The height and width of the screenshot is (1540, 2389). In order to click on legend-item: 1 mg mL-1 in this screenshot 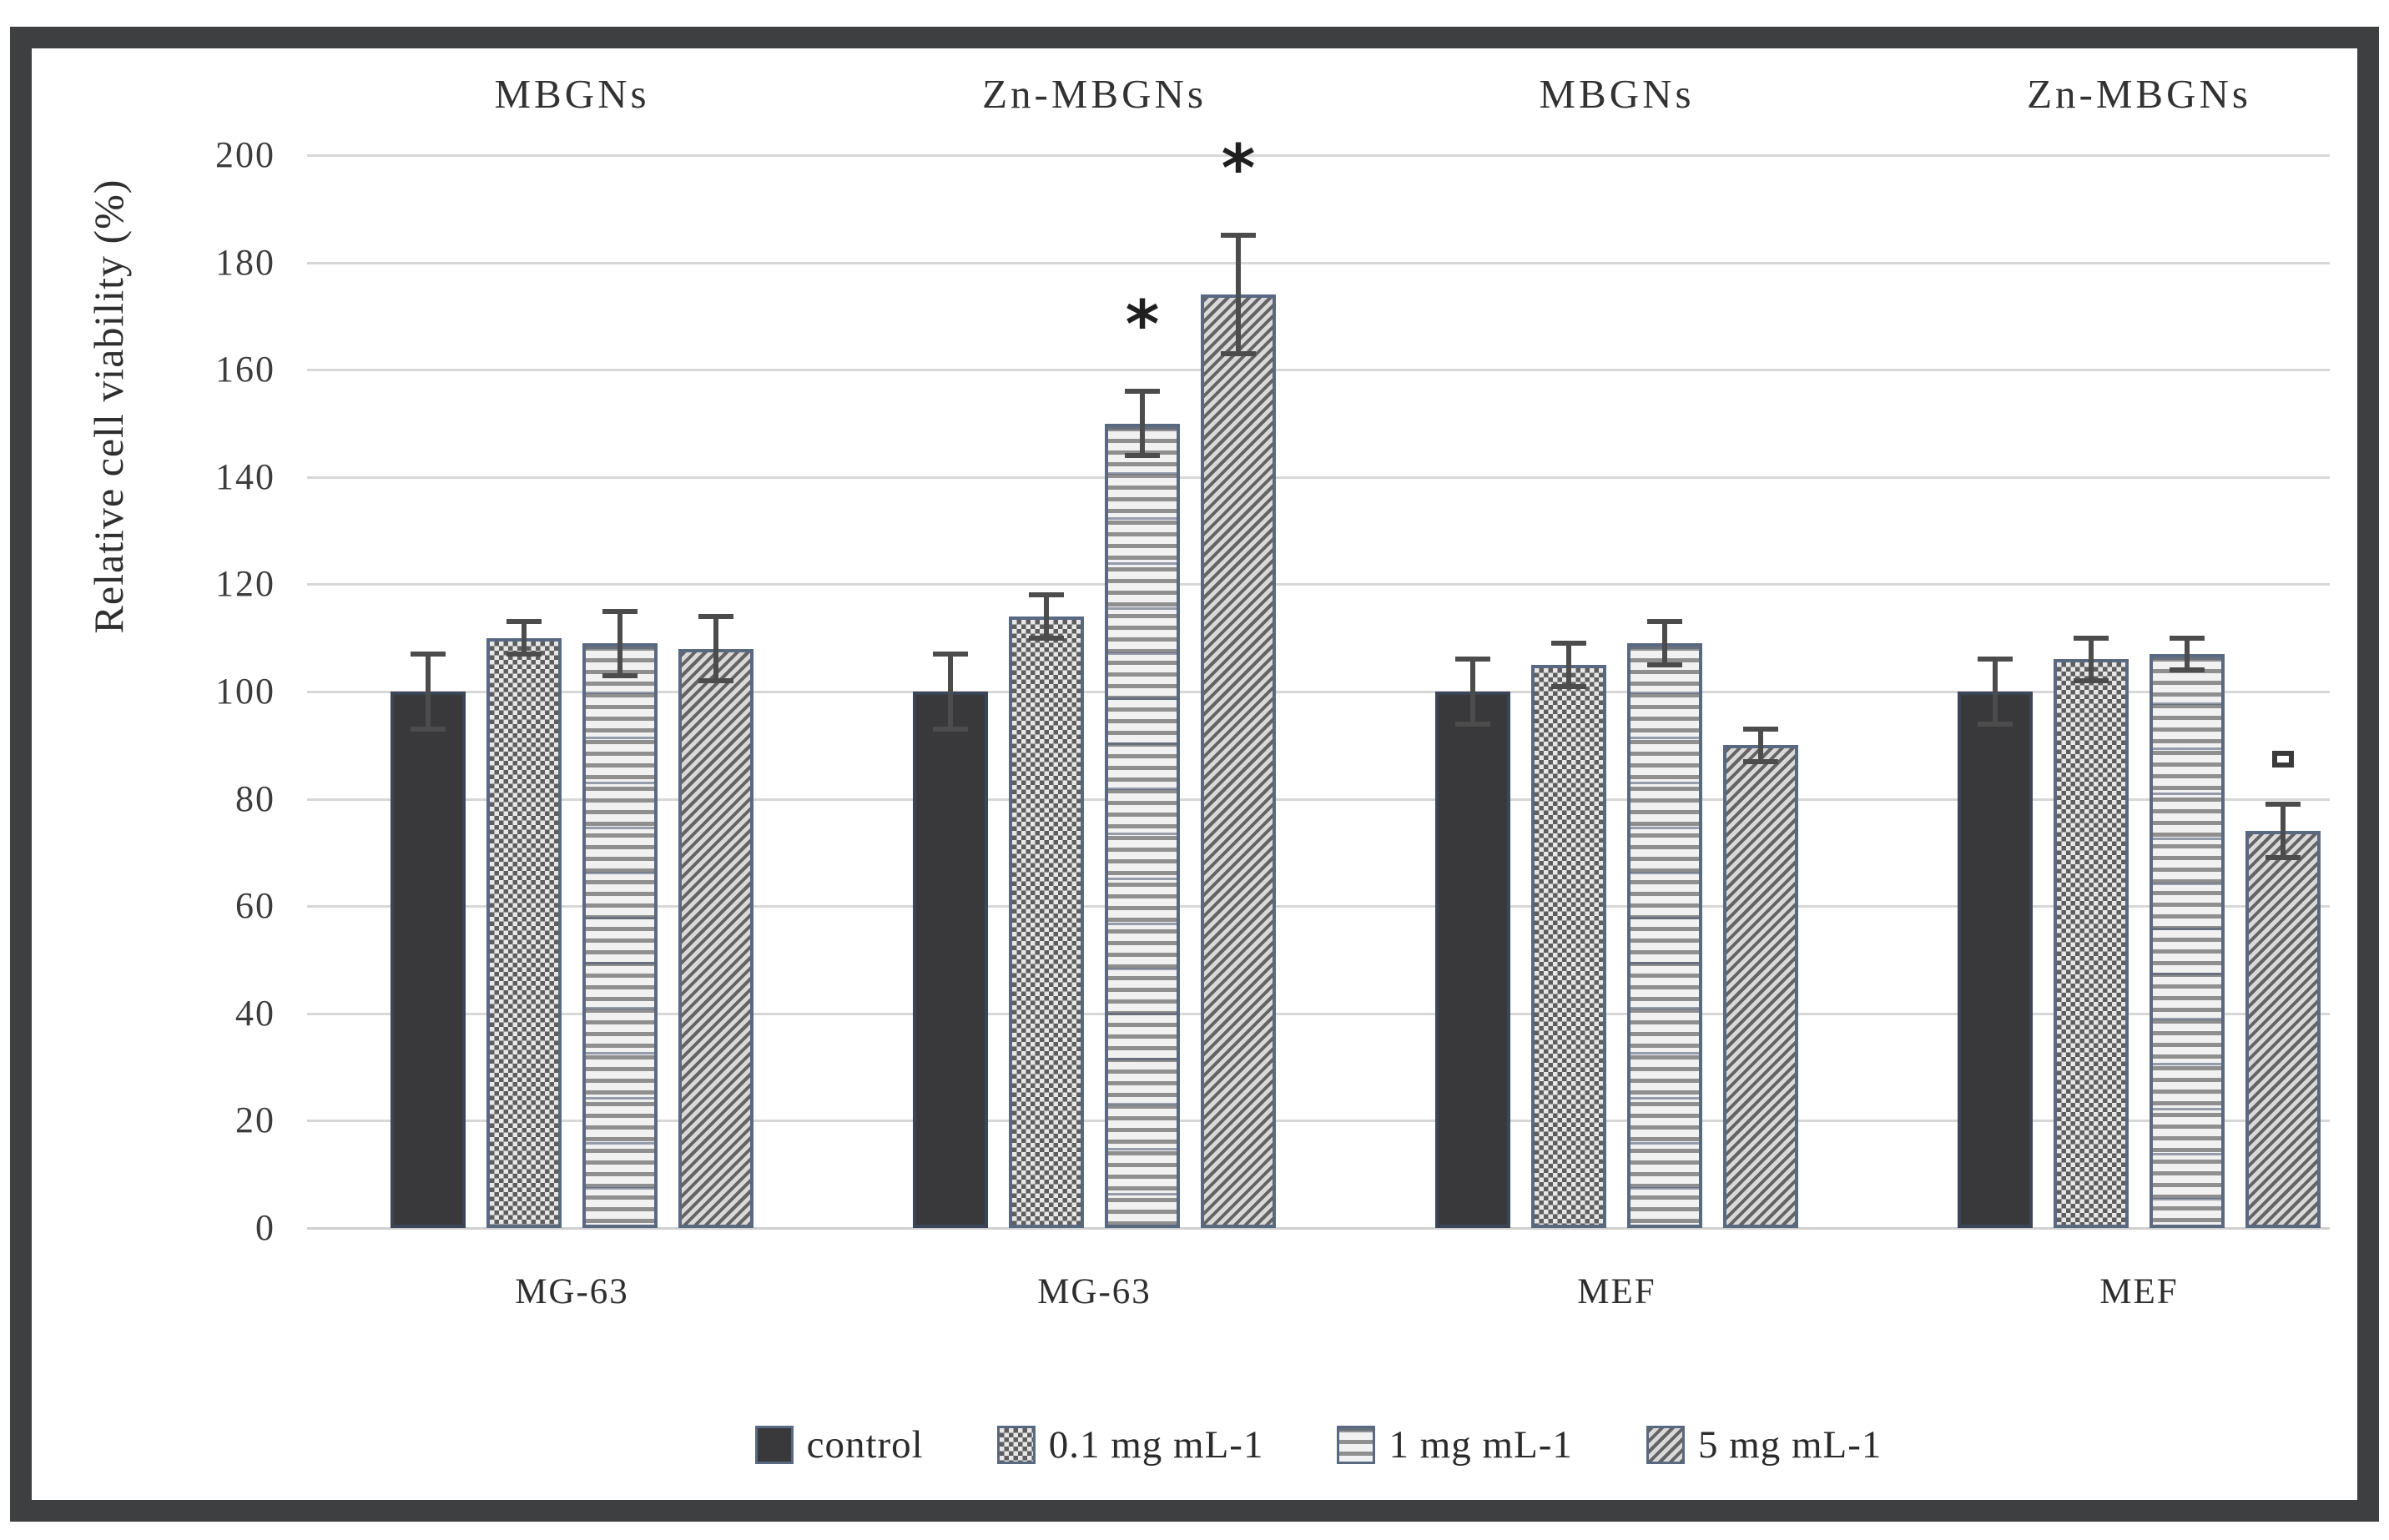, I will do `click(1455, 1444)`.